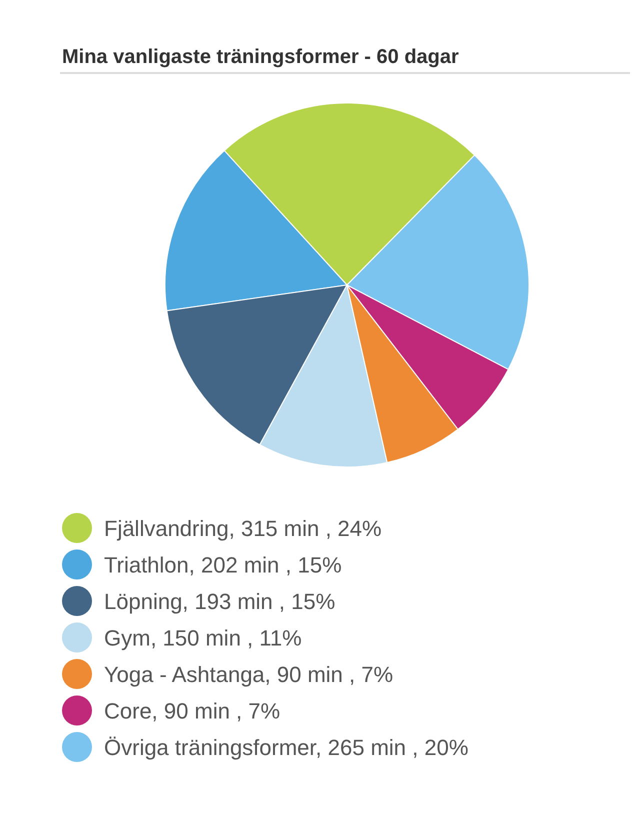 This screenshot has width=640, height=827. What do you see at coordinates (260, 57) in the screenshot?
I see `chart-title: Mina vanligaste träningsformer - 60 dagar` at bounding box center [260, 57].